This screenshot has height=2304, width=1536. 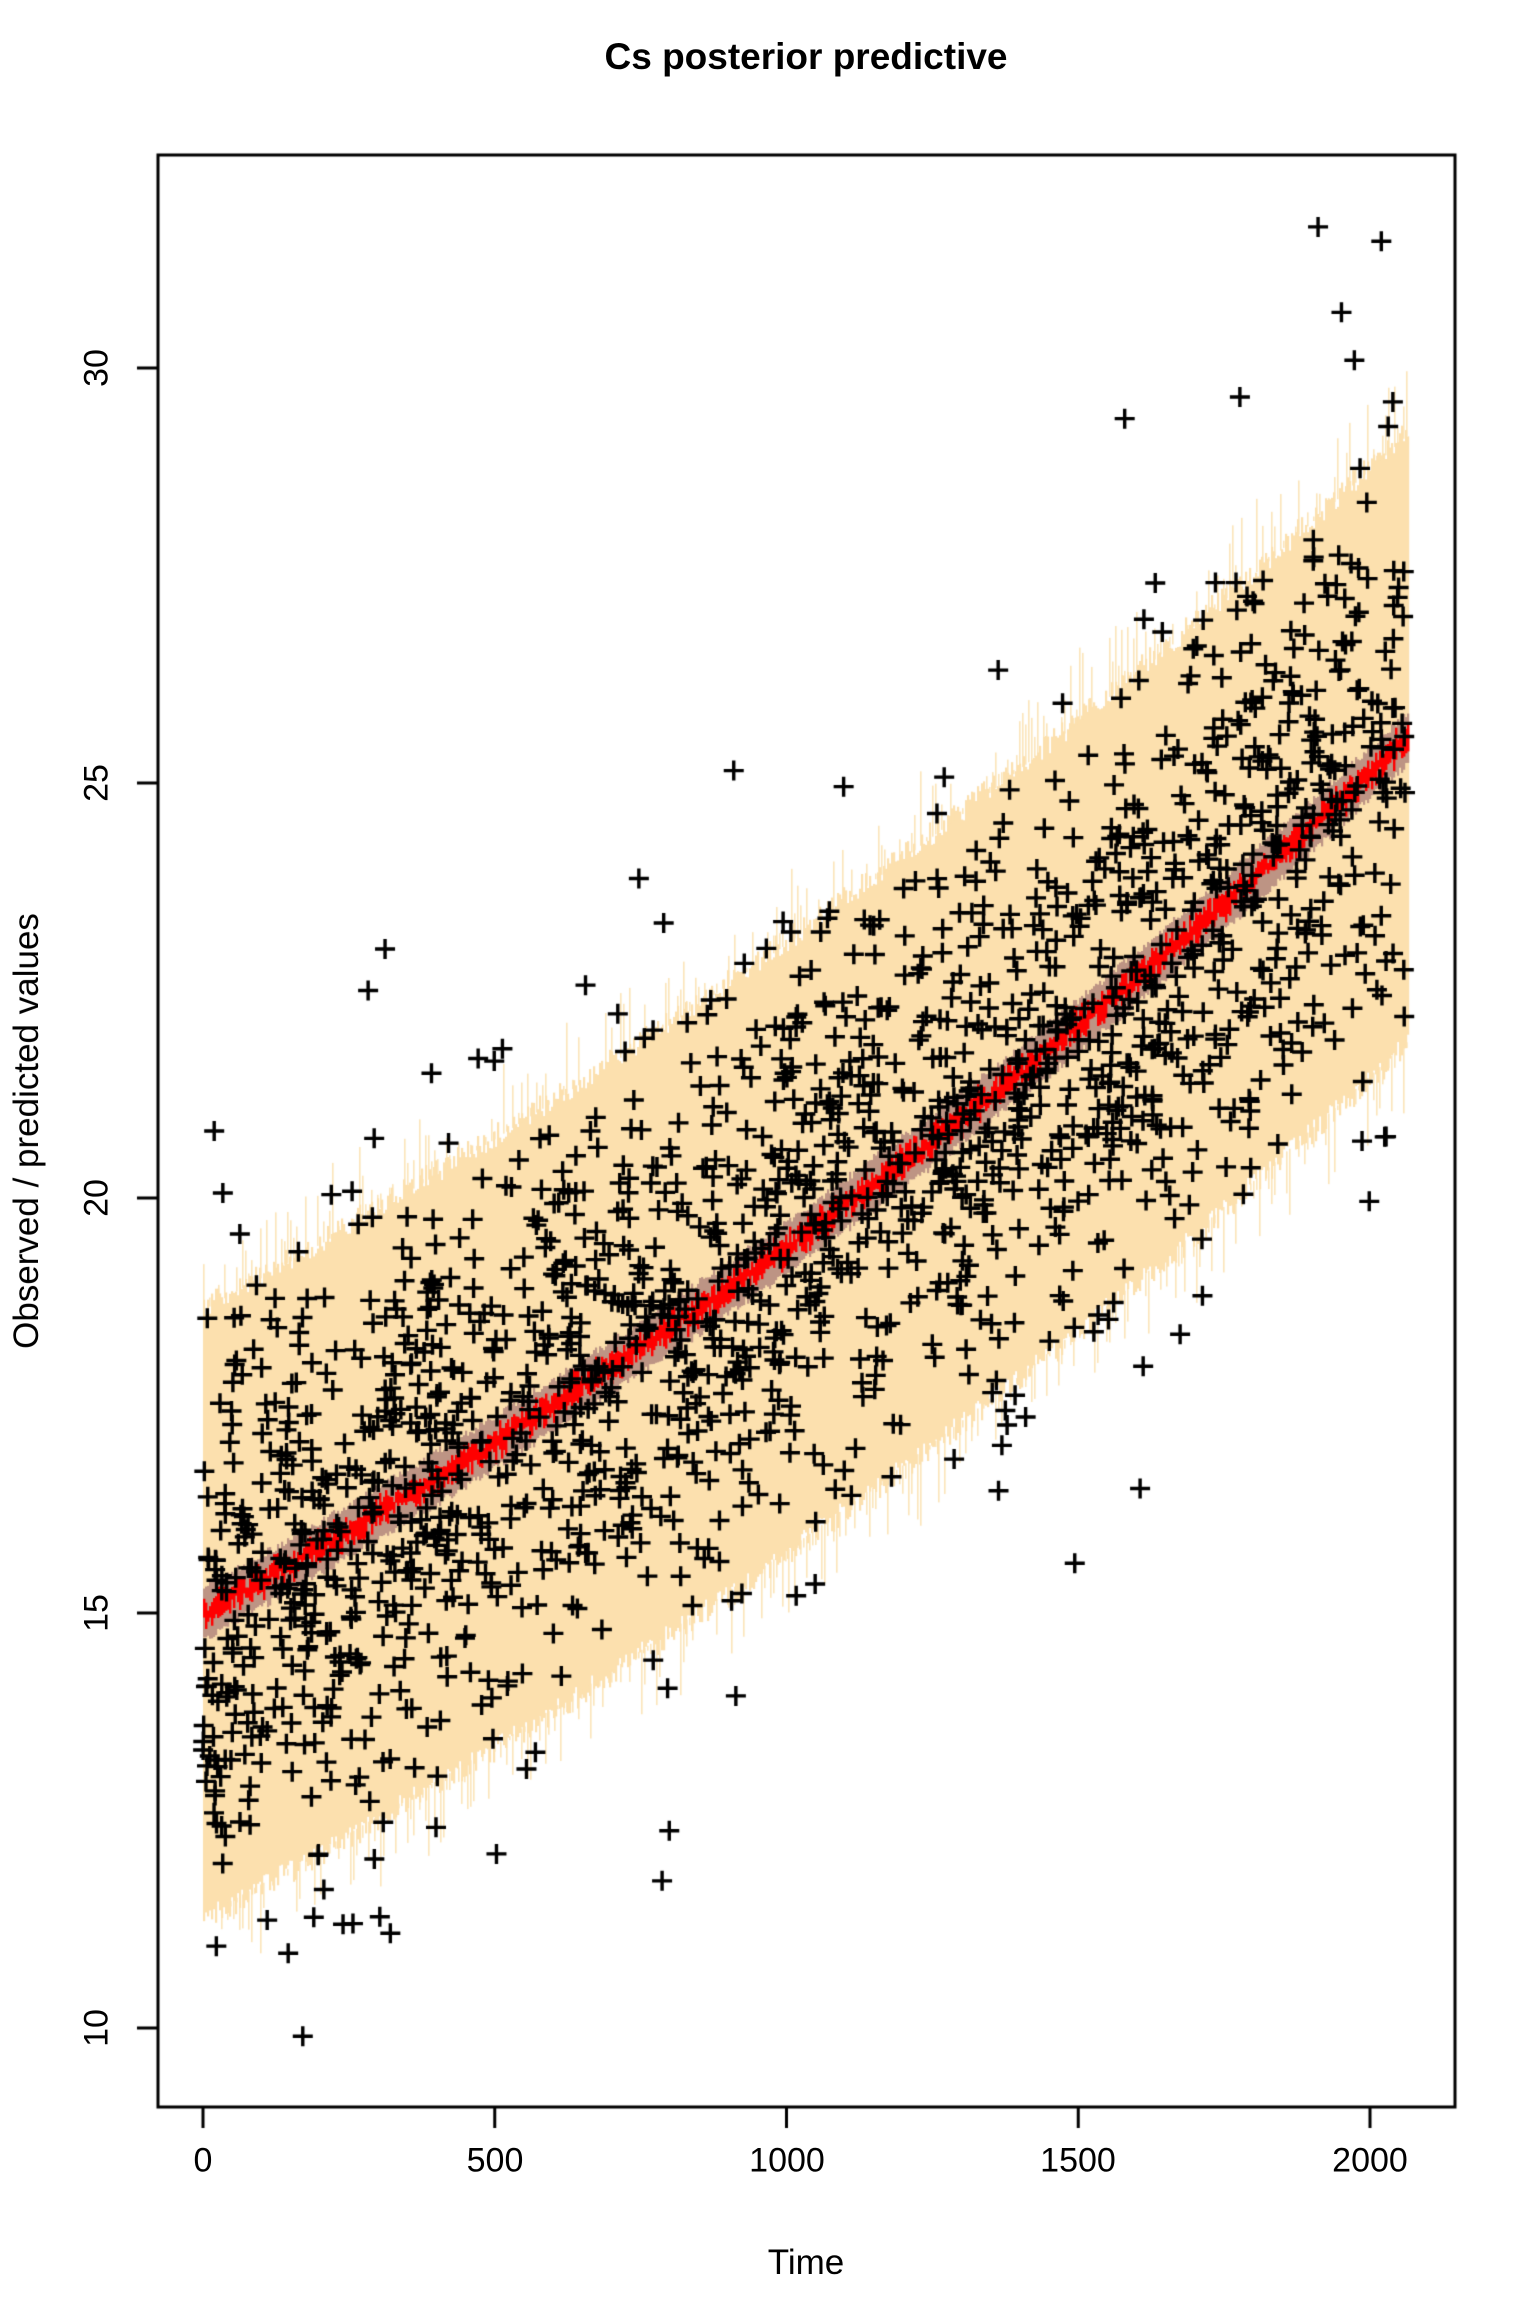 I want to click on chart-title: Cs posterior predictive, so click(x=806, y=56).